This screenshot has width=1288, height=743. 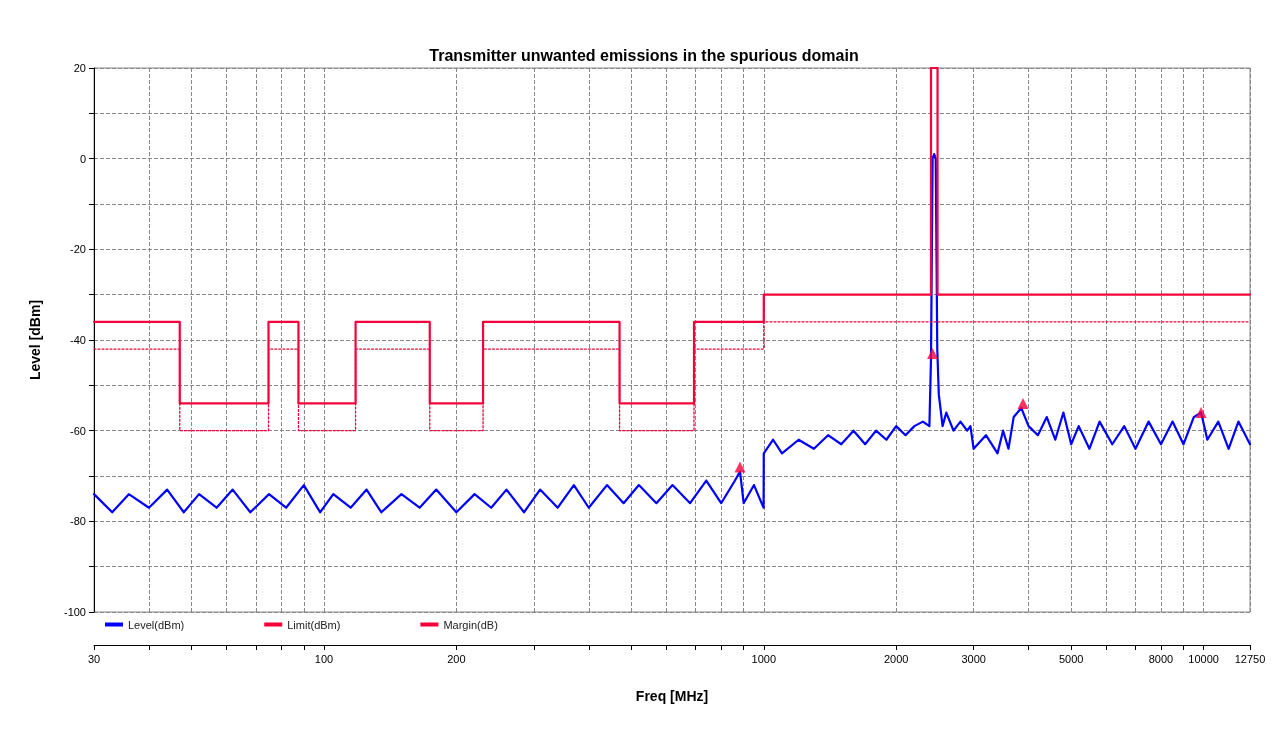 I want to click on x-tick-label: 3000, so click(x=973, y=658).